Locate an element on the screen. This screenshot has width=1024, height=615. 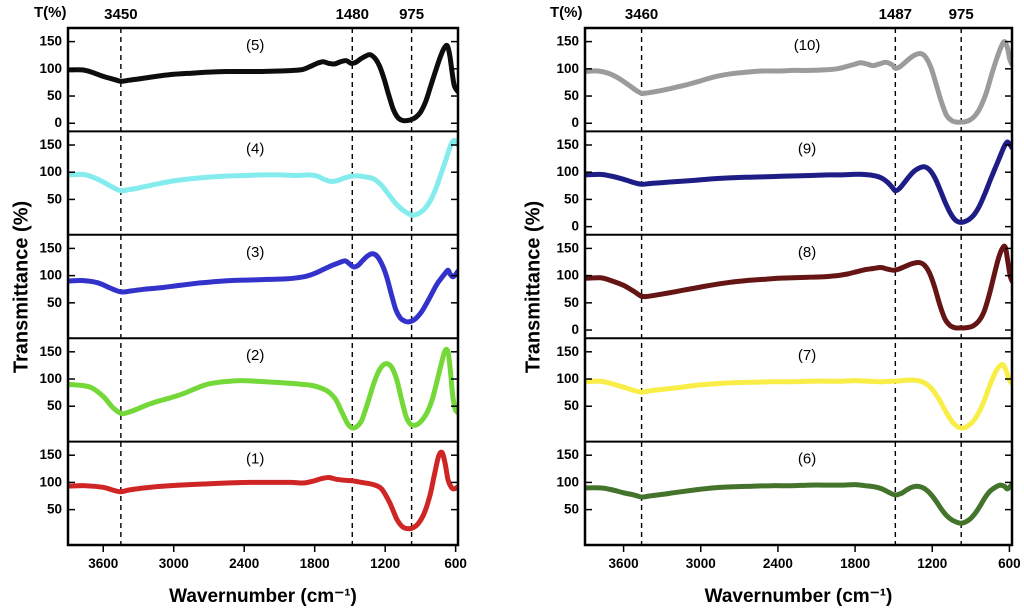
spectrum-curve-(9) is located at coordinates (798, 182).